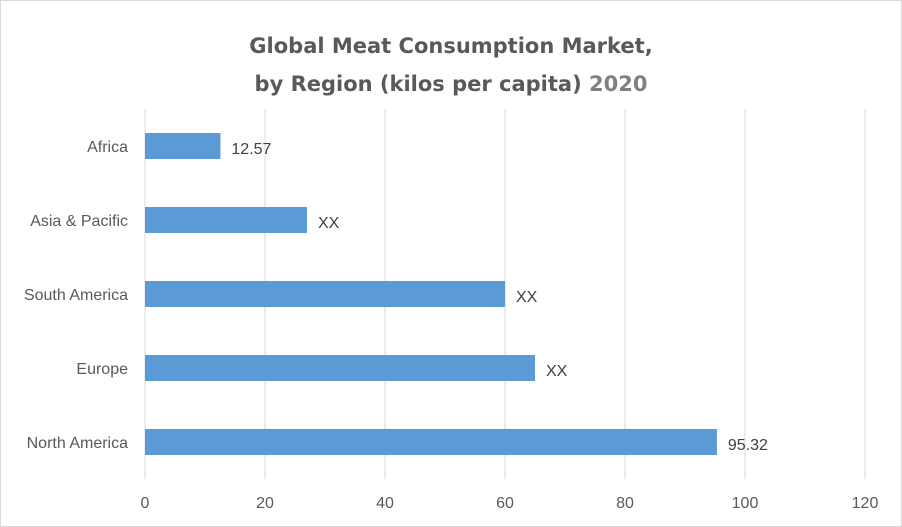 The image size is (902, 527). What do you see at coordinates (265, 503) in the screenshot?
I see `x-tick-label: 20` at bounding box center [265, 503].